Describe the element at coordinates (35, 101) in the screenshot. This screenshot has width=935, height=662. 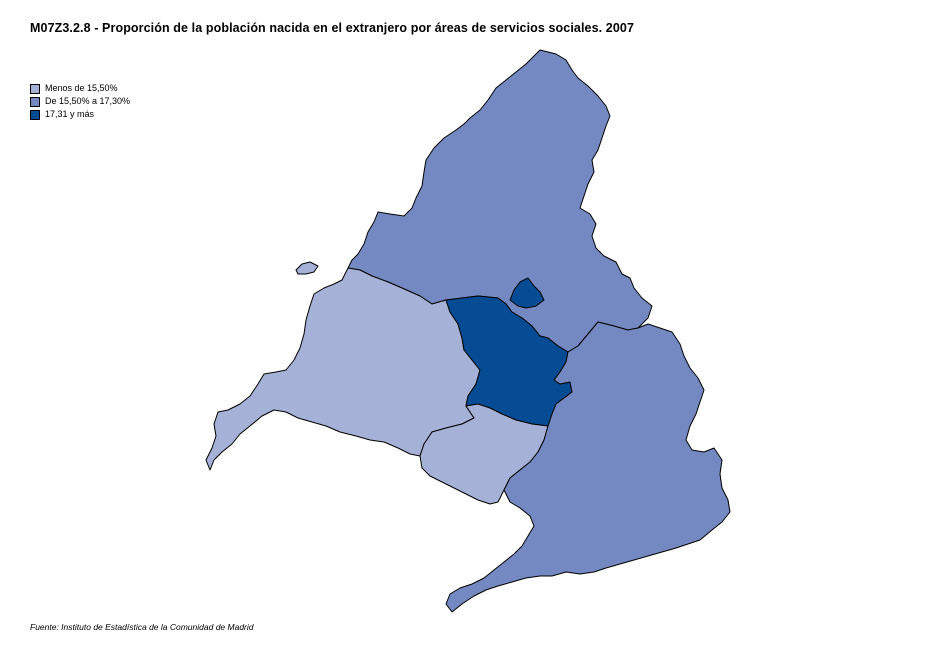
I see `legend-swatch-mid` at that location.